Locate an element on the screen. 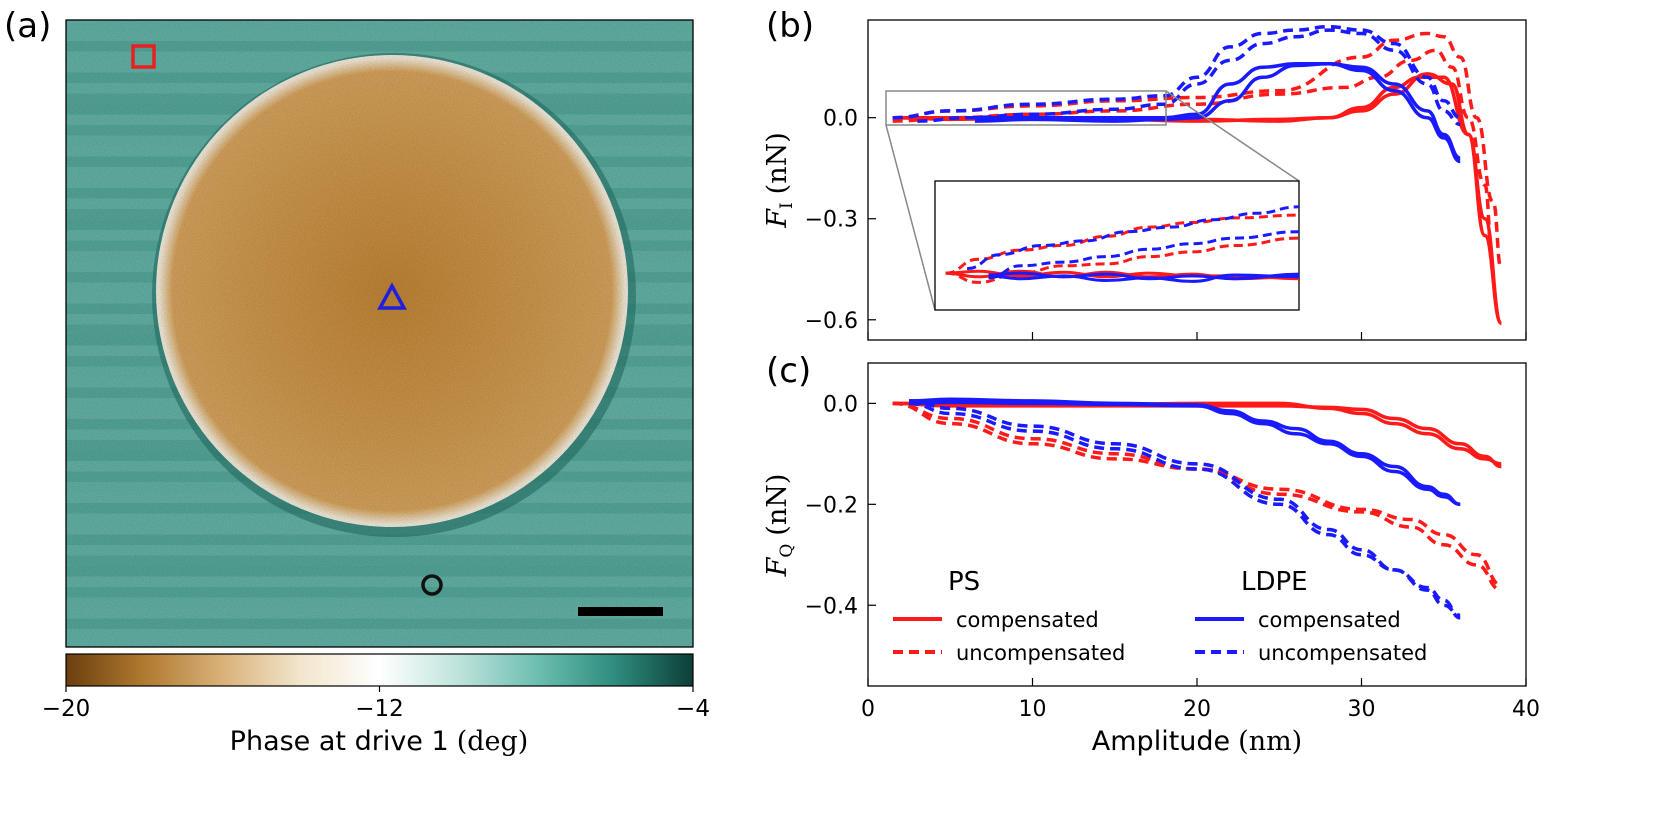  plot-c-xlabel: Amplitude (nm) is located at coordinates (1197, 741).